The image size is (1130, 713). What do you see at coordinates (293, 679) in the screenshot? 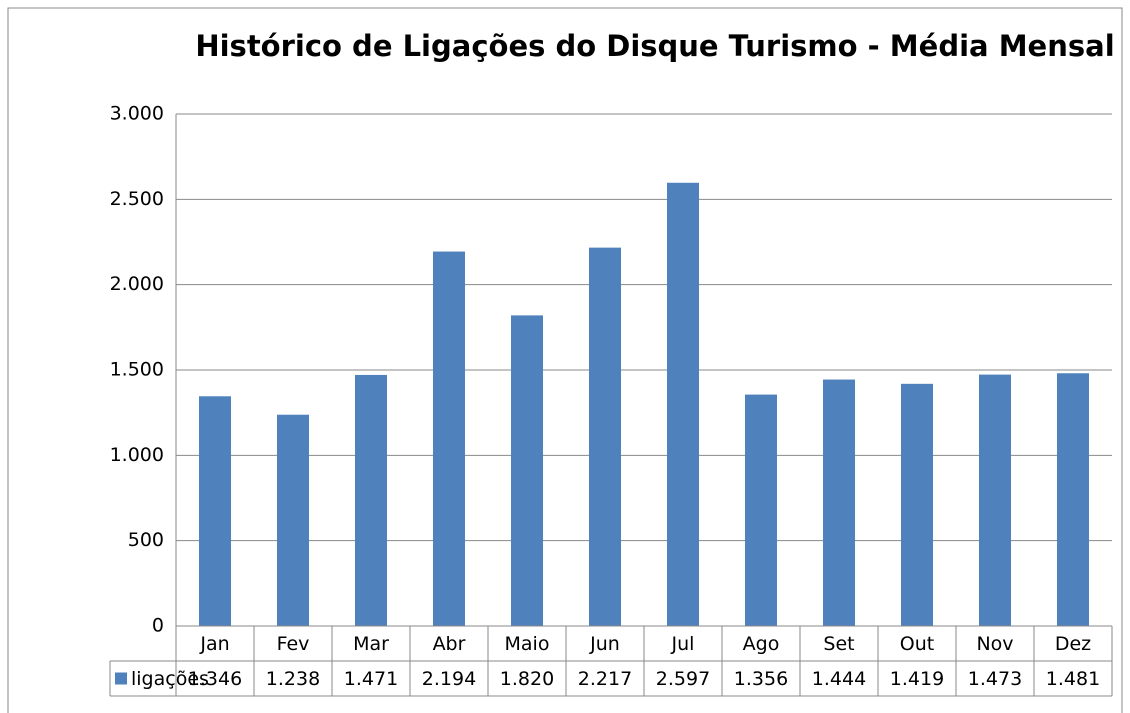
I see `data-table-value: 1.238` at bounding box center [293, 679].